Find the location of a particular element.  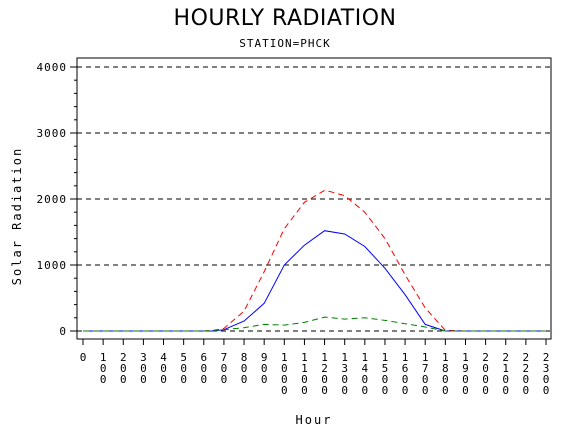

chart-title: HOURLY RADIATION is located at coordinates (285, 18).